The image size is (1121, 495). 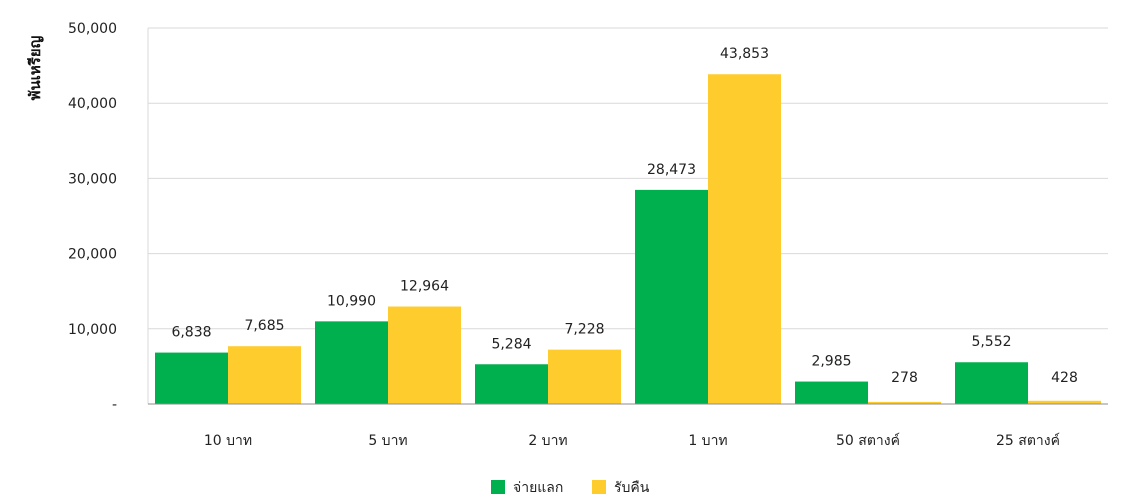 I want to click on data-label: 7,685, so click(x=264, y=326).